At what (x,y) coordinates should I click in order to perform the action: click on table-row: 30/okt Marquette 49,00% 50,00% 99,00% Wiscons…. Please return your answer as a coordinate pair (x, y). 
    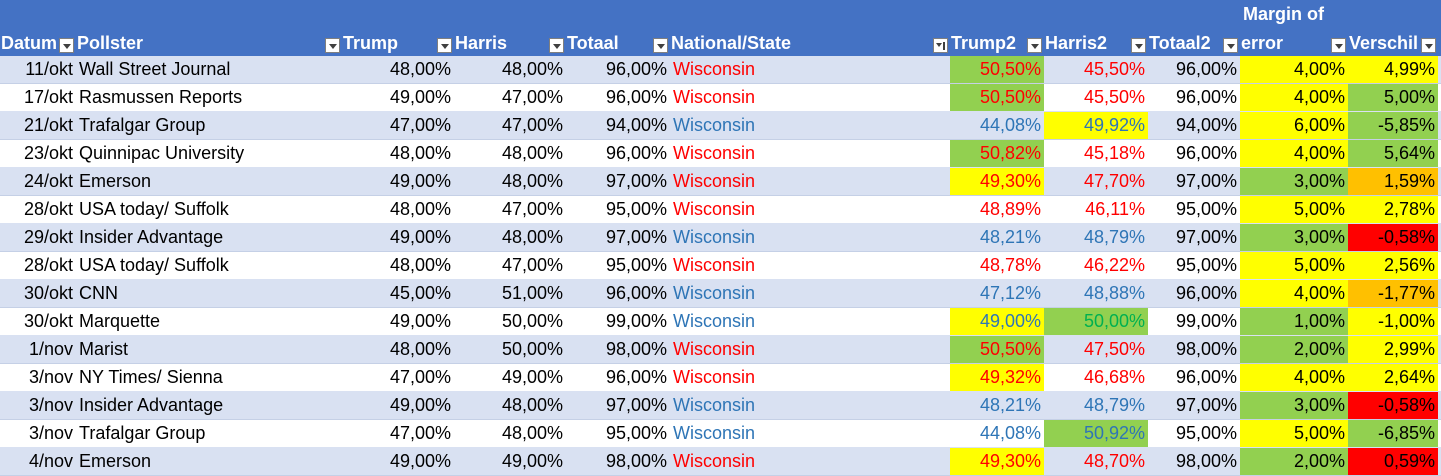
    Looking at the image, I should click on (720, 322).